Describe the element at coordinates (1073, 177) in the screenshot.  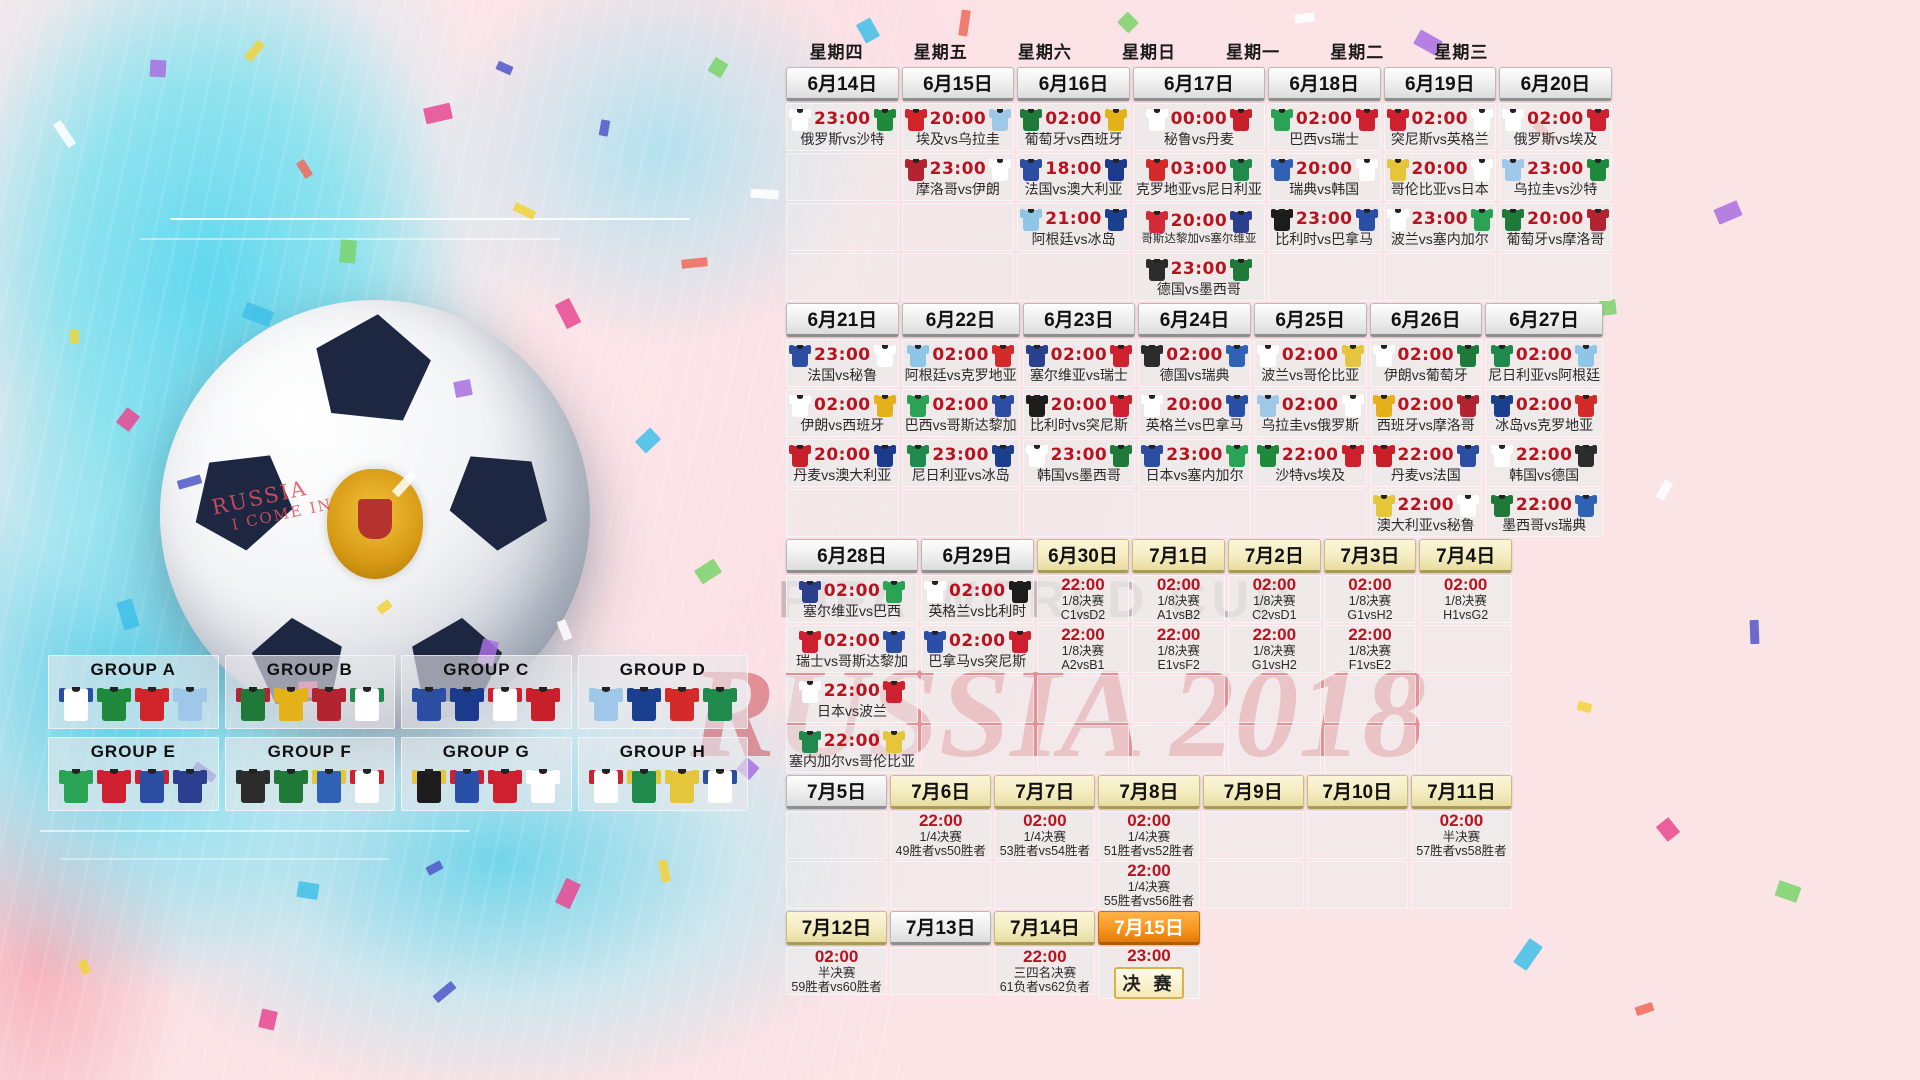
I see `match-cell: 18:00 法国vs澳大利亚` at that location.